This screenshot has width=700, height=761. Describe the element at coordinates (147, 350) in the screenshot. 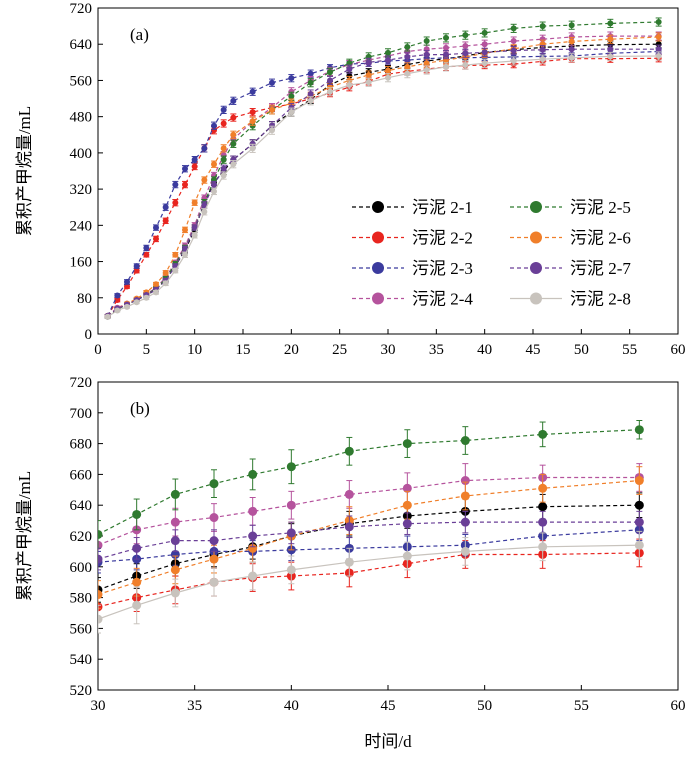

I see `x-tick-label: 5` at that location.